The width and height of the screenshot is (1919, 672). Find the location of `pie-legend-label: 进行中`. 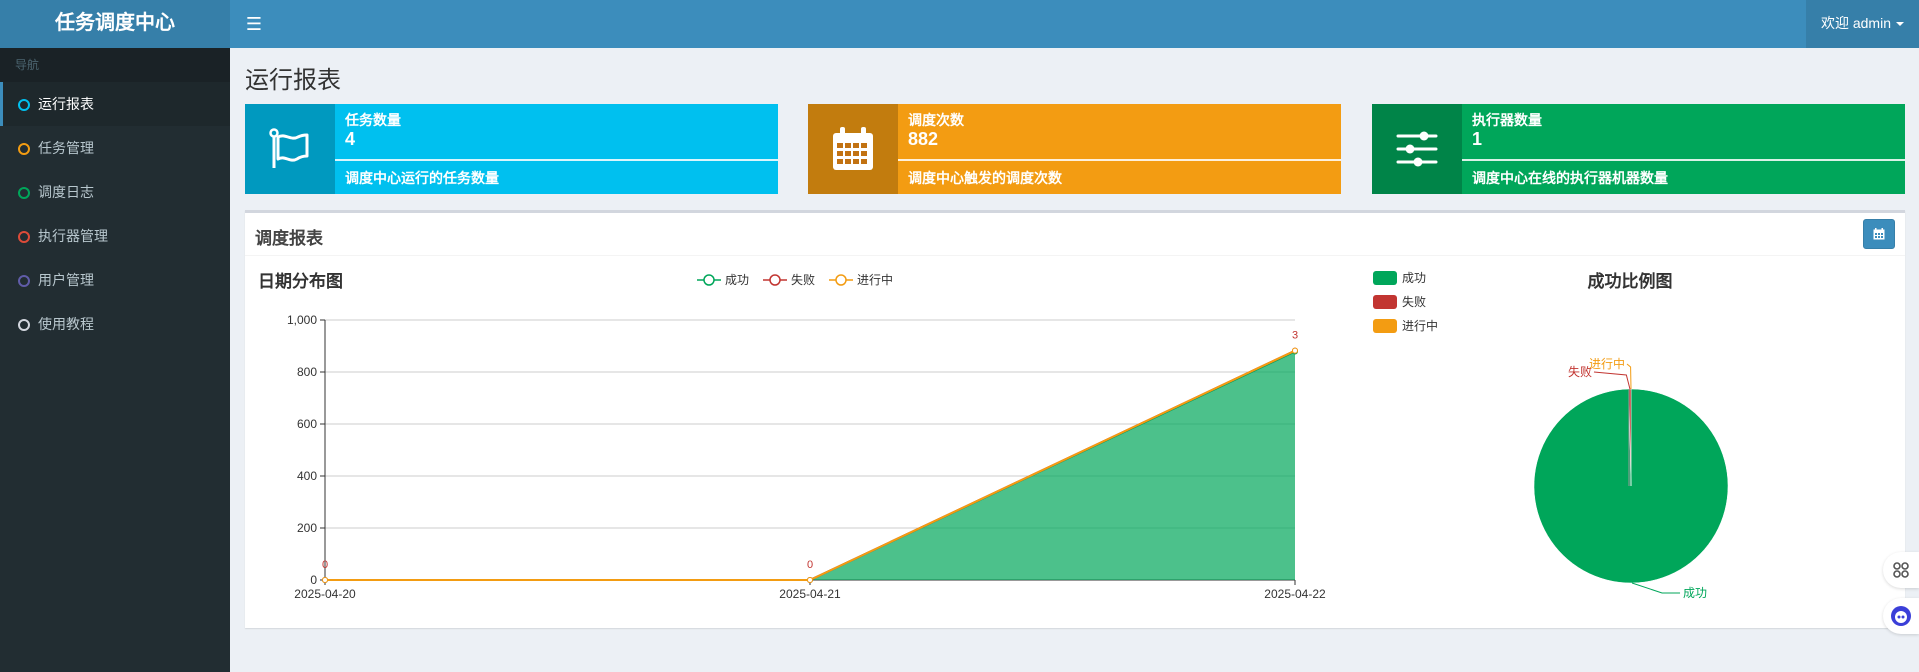

pie-legend-label: 进行中 is located at coordinates (1420, 325).